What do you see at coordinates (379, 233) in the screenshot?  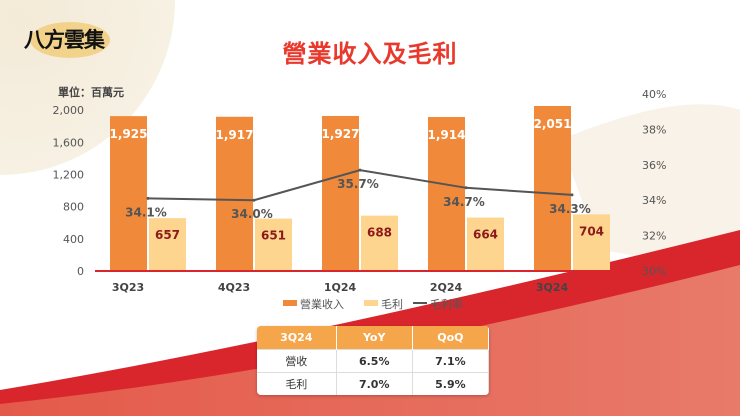 I see `gross-profit-data-label: 688` at bounding box center [379, 233].